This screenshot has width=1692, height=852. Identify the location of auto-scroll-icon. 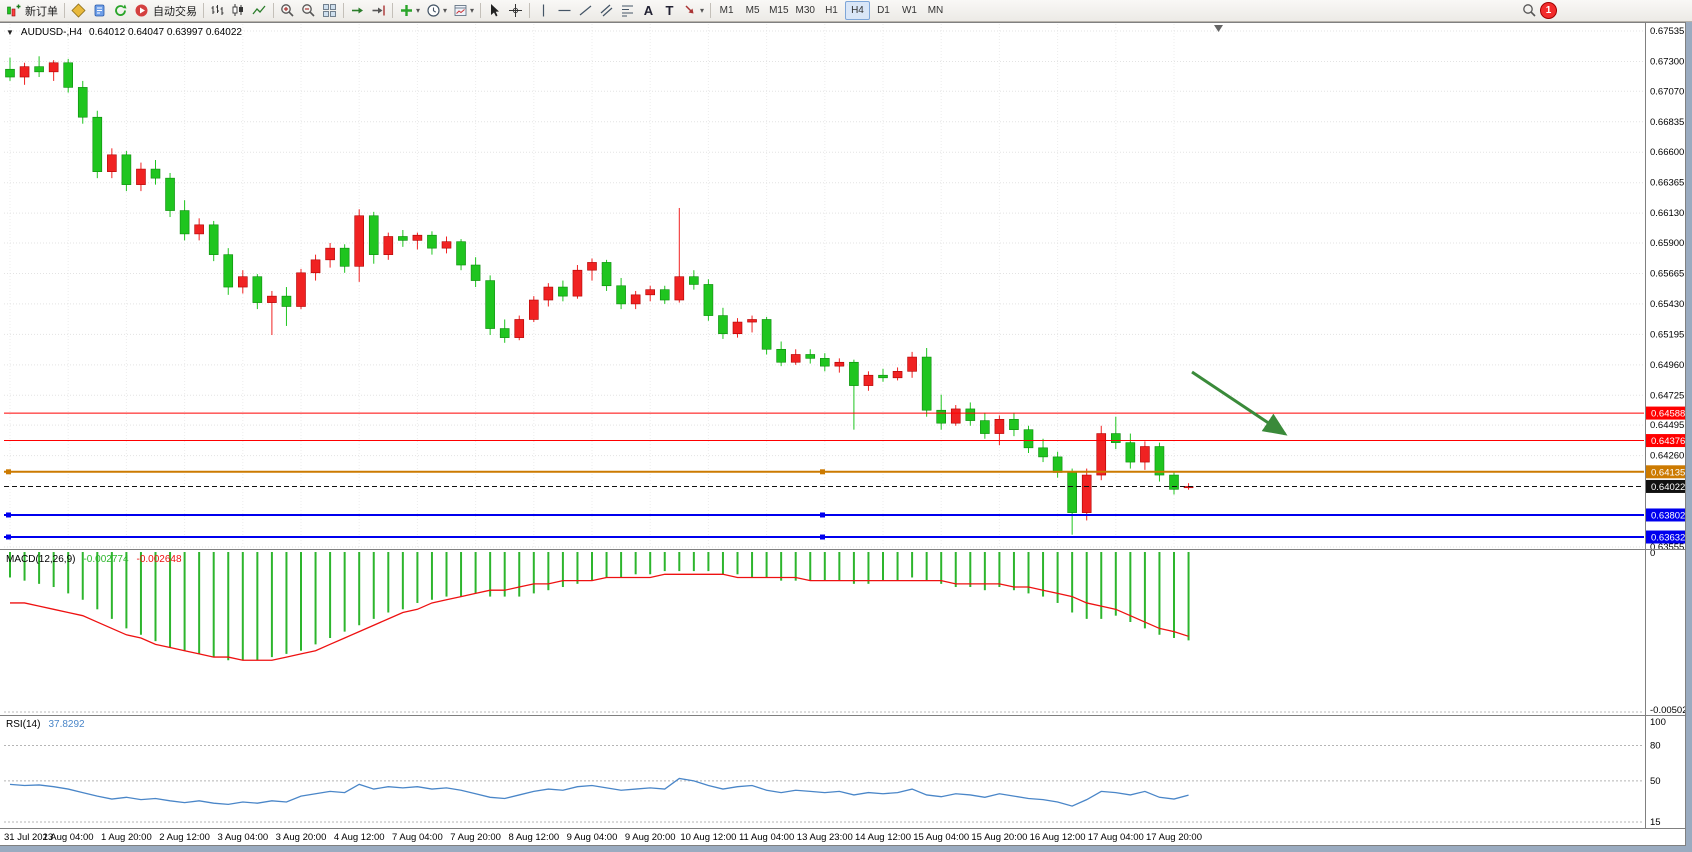
(357, 10).